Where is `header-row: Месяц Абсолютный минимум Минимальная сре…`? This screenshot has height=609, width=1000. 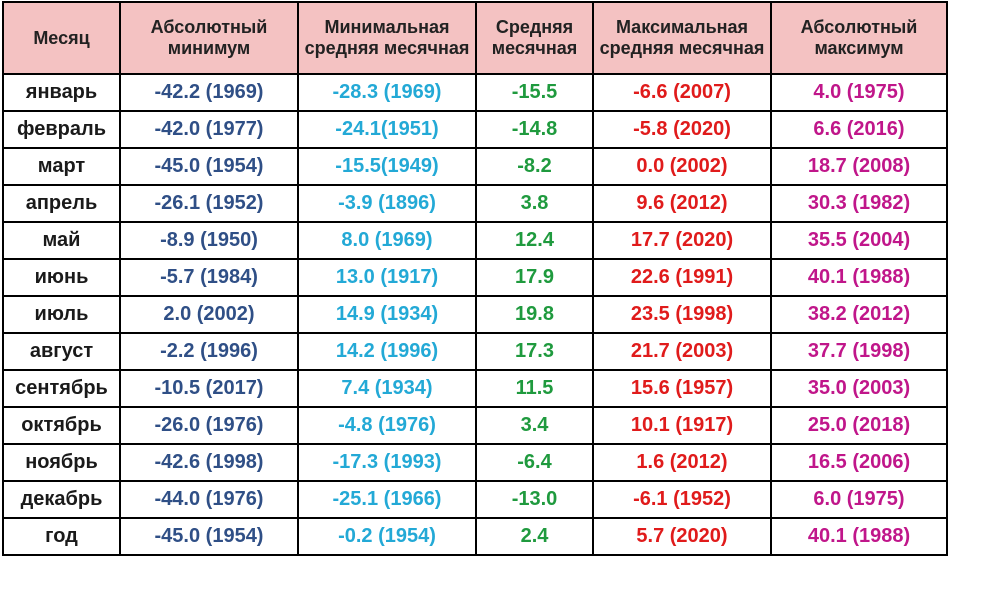
header-row: Месяц Абсолютный минимум Минимальная сре… is located at coordinates (475, 38).